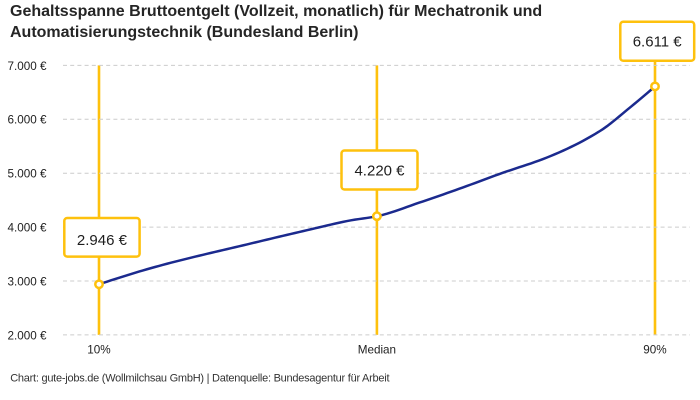 Image resolution: width=700 pixels, height=400 pixels. What do you see at coordinates (379, 170) in the screenshot?
I see `svg-text: 4.220 €` at bounding box center [379, 170].